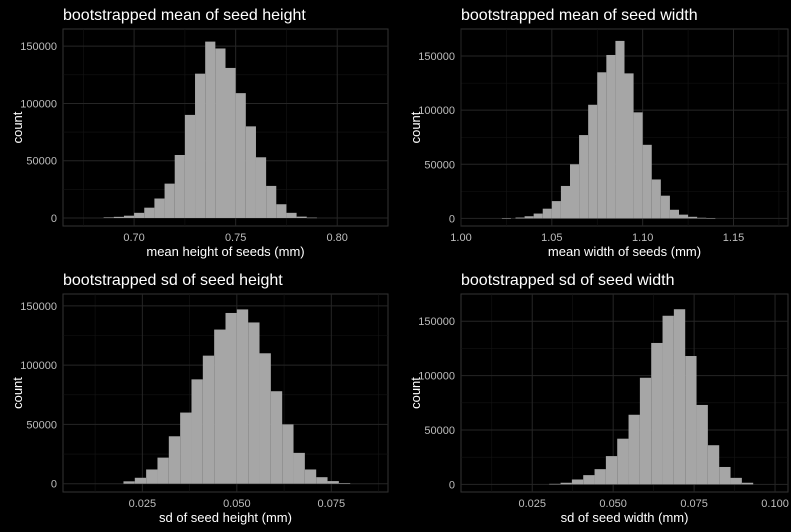  Describe the element at coordinates (225, 251) in the screenshot. I see `x-axis-label: mean height of seeds (mm)` at that location.